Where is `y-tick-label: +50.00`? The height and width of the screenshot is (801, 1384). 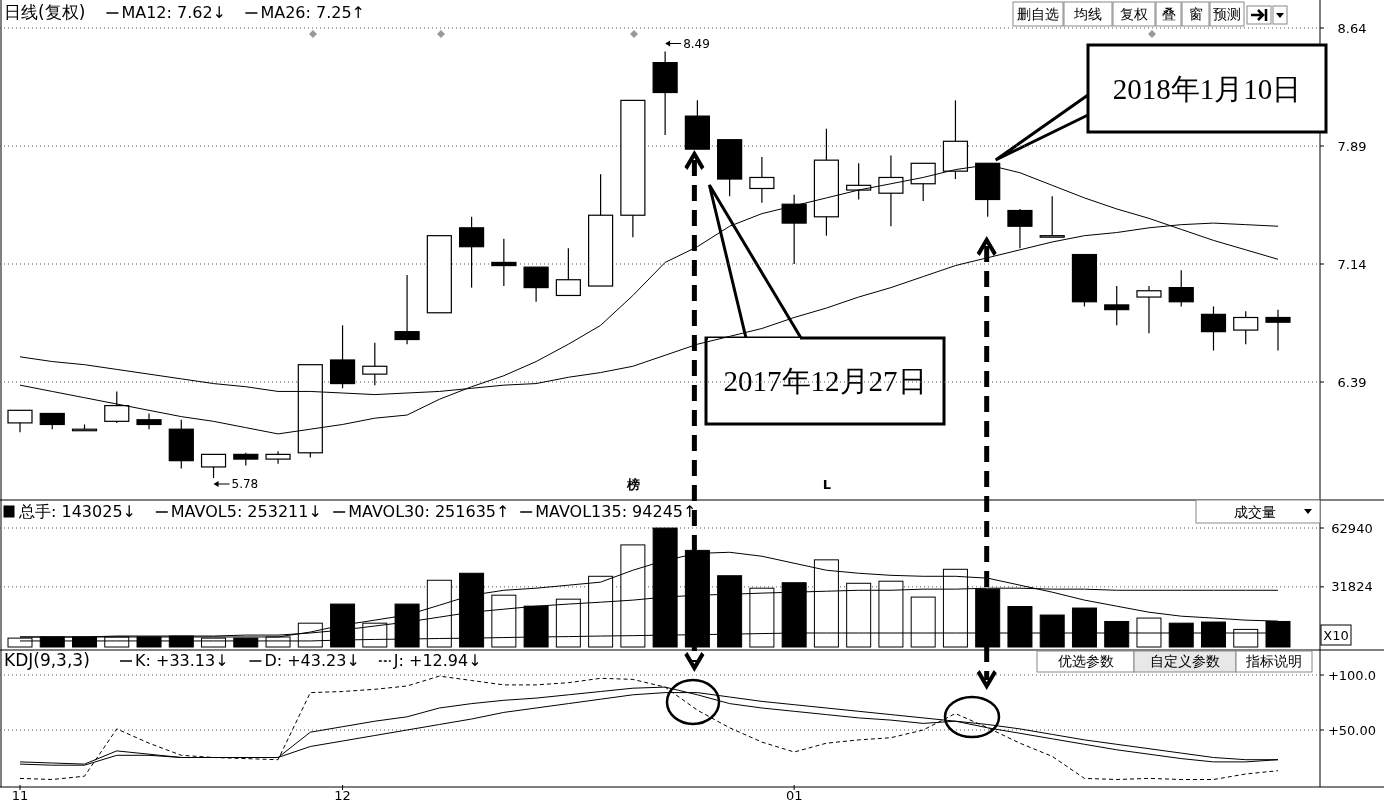
y-tick-label: +50.00 is located at coordinates (1352, 730).